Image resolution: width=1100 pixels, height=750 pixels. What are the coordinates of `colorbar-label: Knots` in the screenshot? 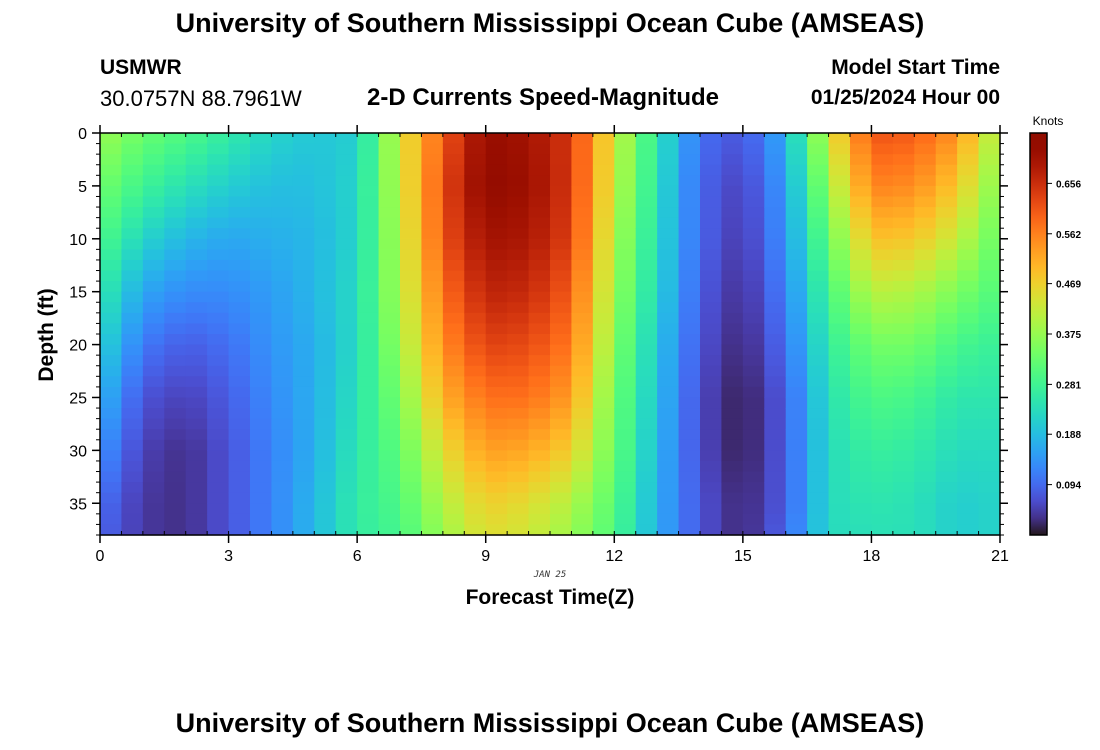 It's located at (1048, 121).